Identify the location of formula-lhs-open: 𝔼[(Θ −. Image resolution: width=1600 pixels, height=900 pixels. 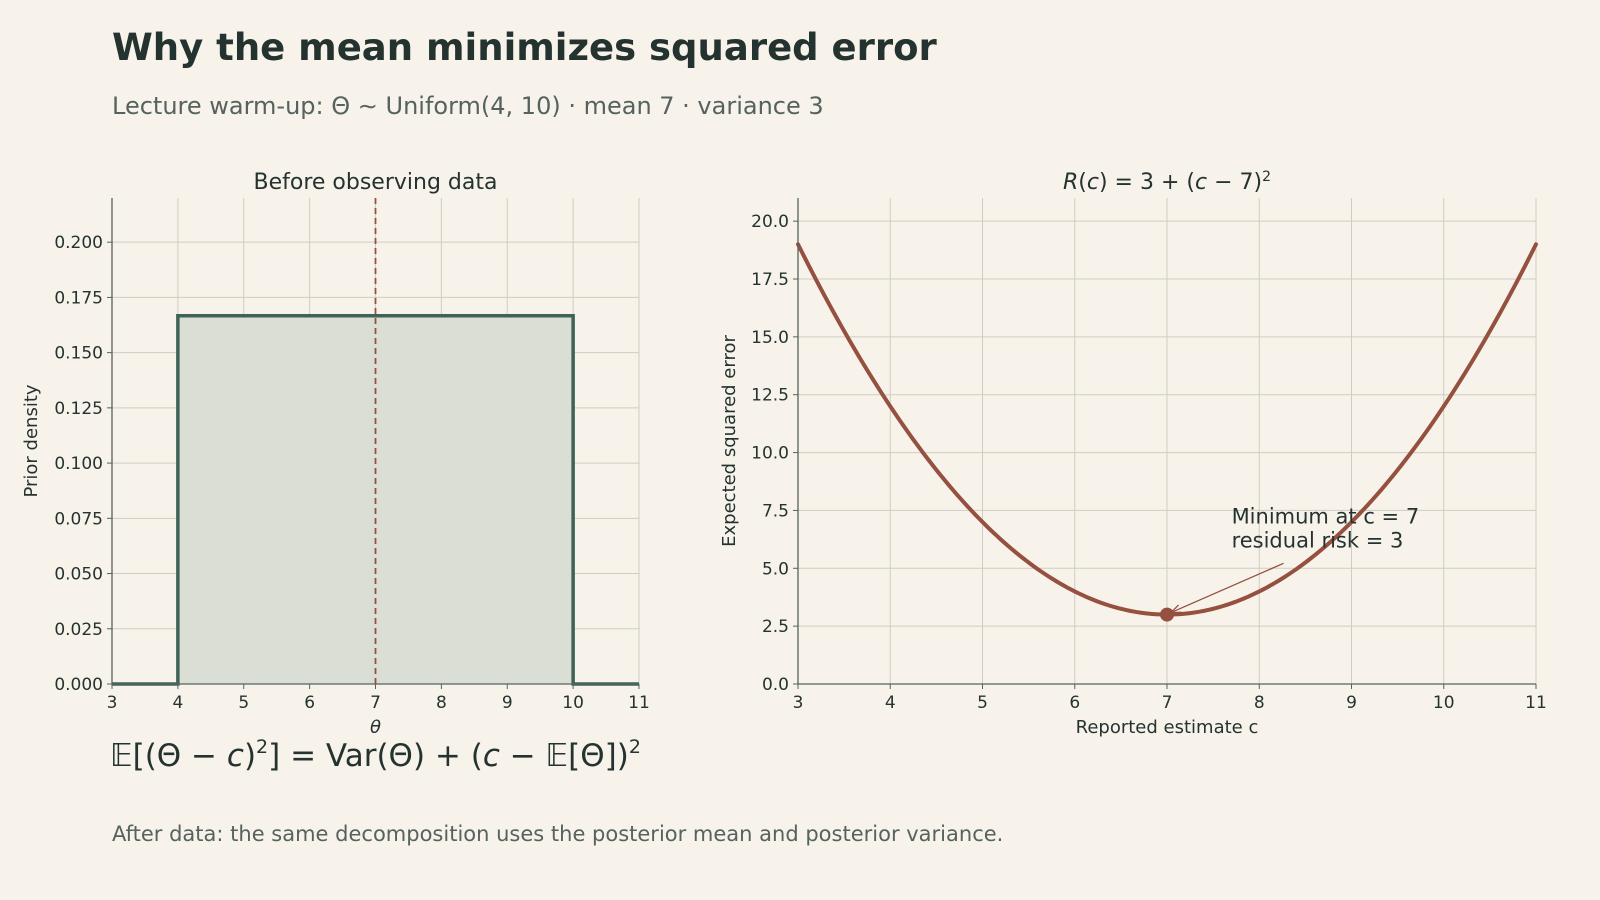
(168, 756).